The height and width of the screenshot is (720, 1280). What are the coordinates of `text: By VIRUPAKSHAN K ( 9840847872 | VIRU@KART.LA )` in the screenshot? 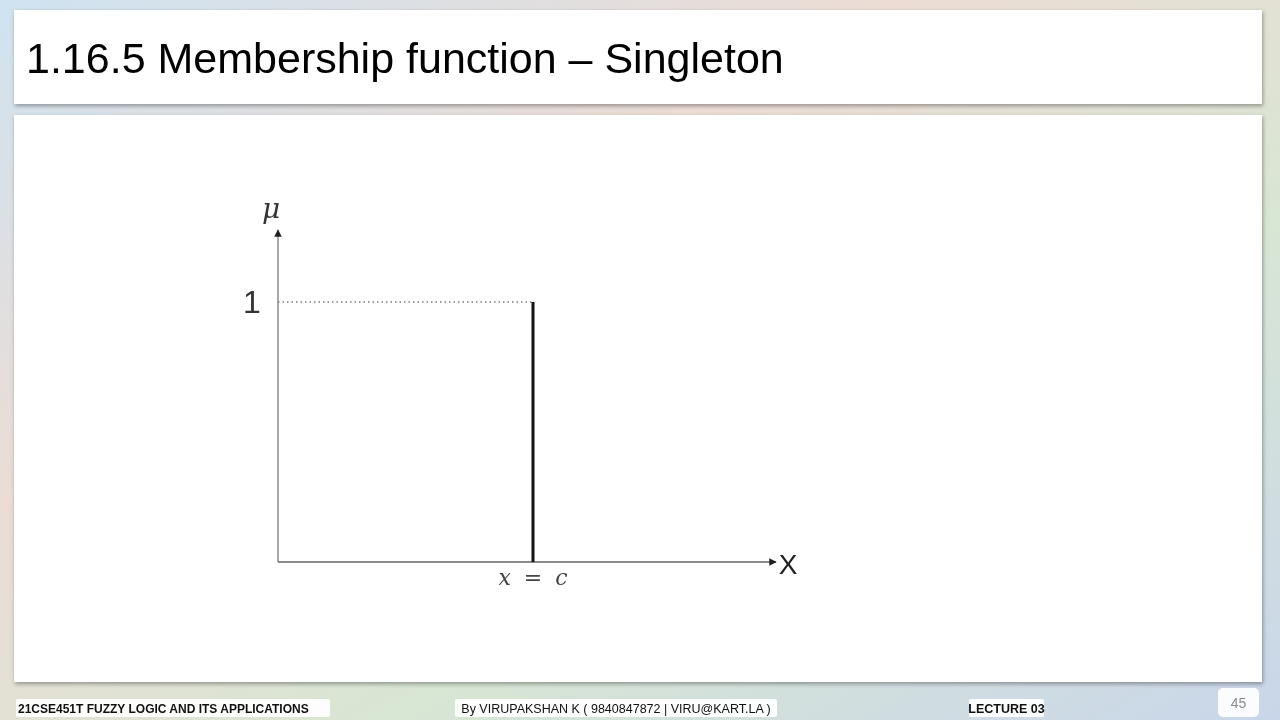 It's located at (616, 708).